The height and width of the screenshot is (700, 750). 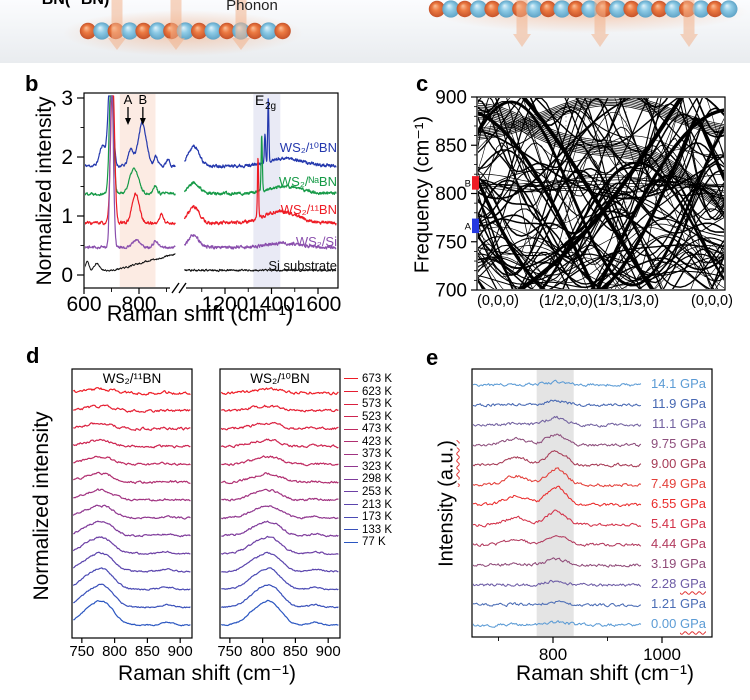 I want to click on pressure-value: 0.00, so click(x=664, y=623).